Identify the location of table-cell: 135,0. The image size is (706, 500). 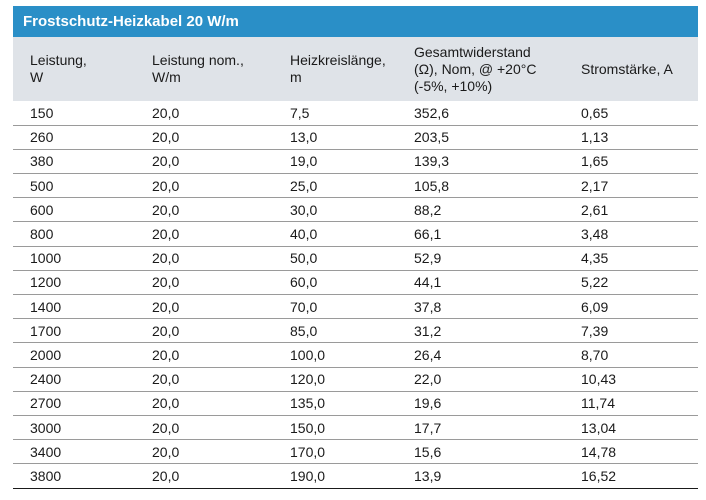
(335, 403).